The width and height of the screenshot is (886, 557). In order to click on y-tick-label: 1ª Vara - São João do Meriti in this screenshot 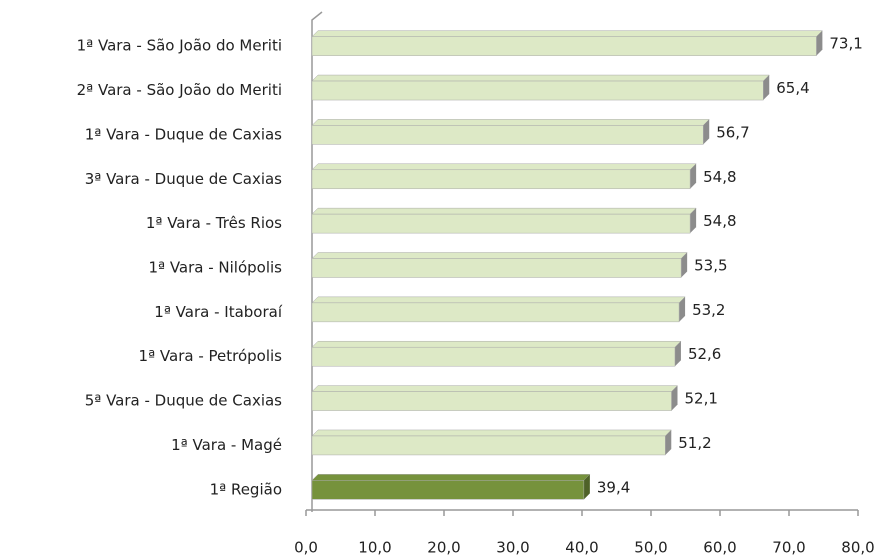, I will do `click(179, 46)`.